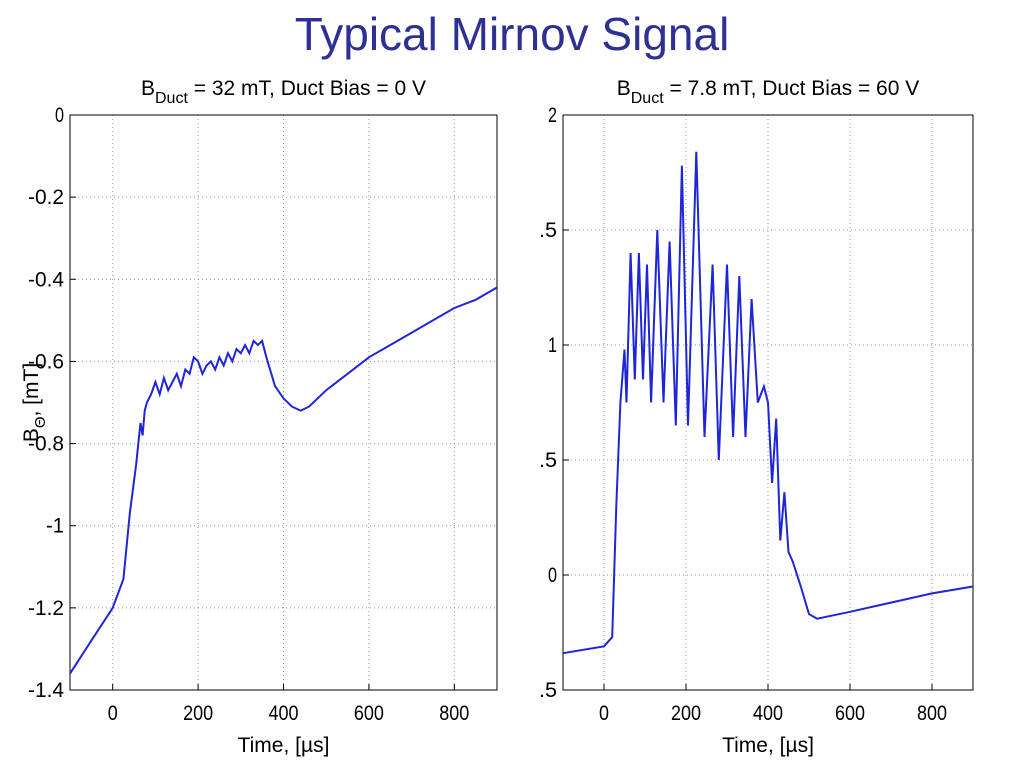 This screenshot has width=1024, height=768. I want to click on y-axis-label-sub: Θ, so click(40, 422).